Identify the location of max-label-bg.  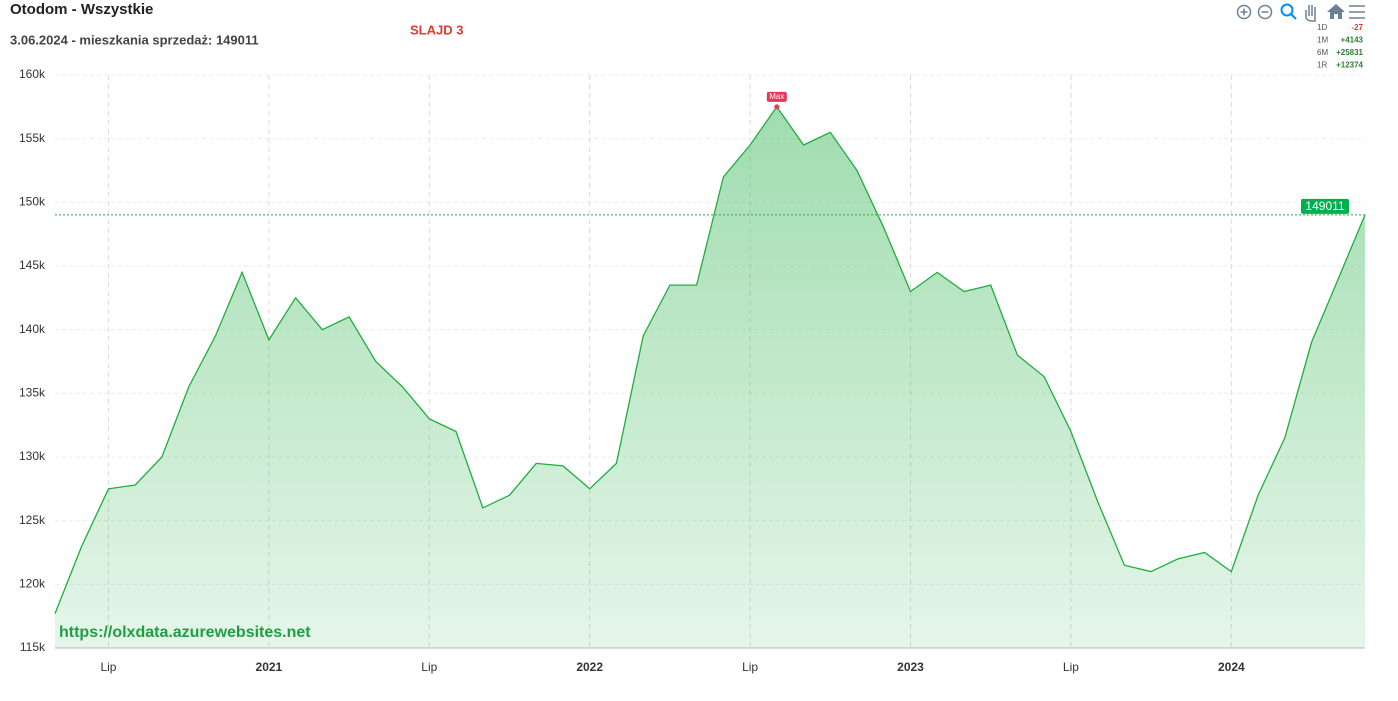
(776, 96).